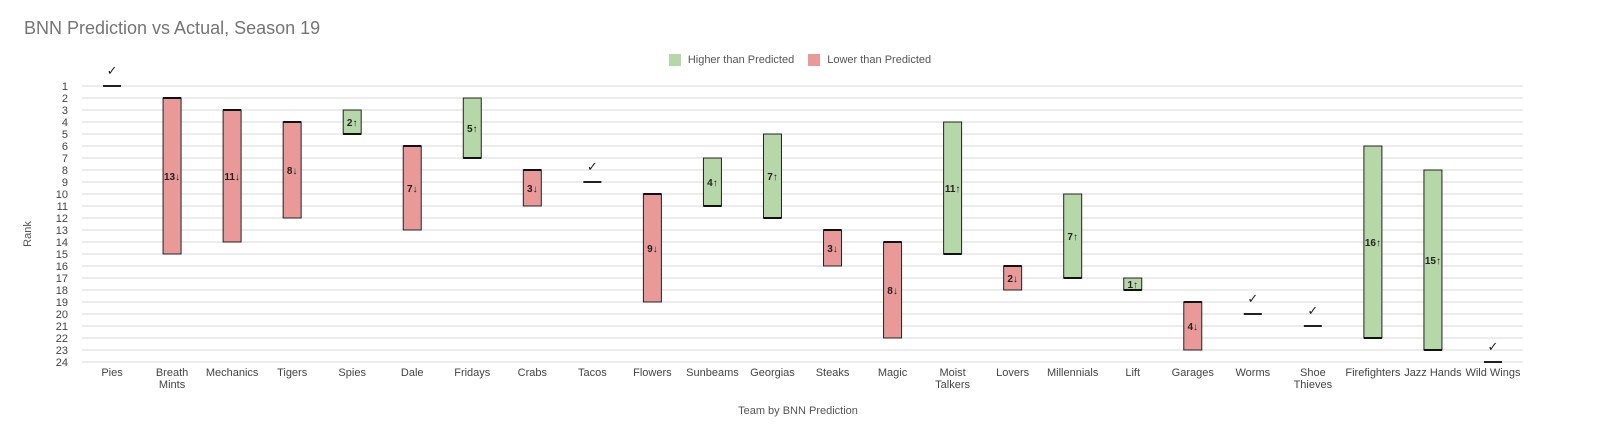 This screenshot has width=1600, height=447. I want to click on y-tick-label: 22, so click(62, 339).